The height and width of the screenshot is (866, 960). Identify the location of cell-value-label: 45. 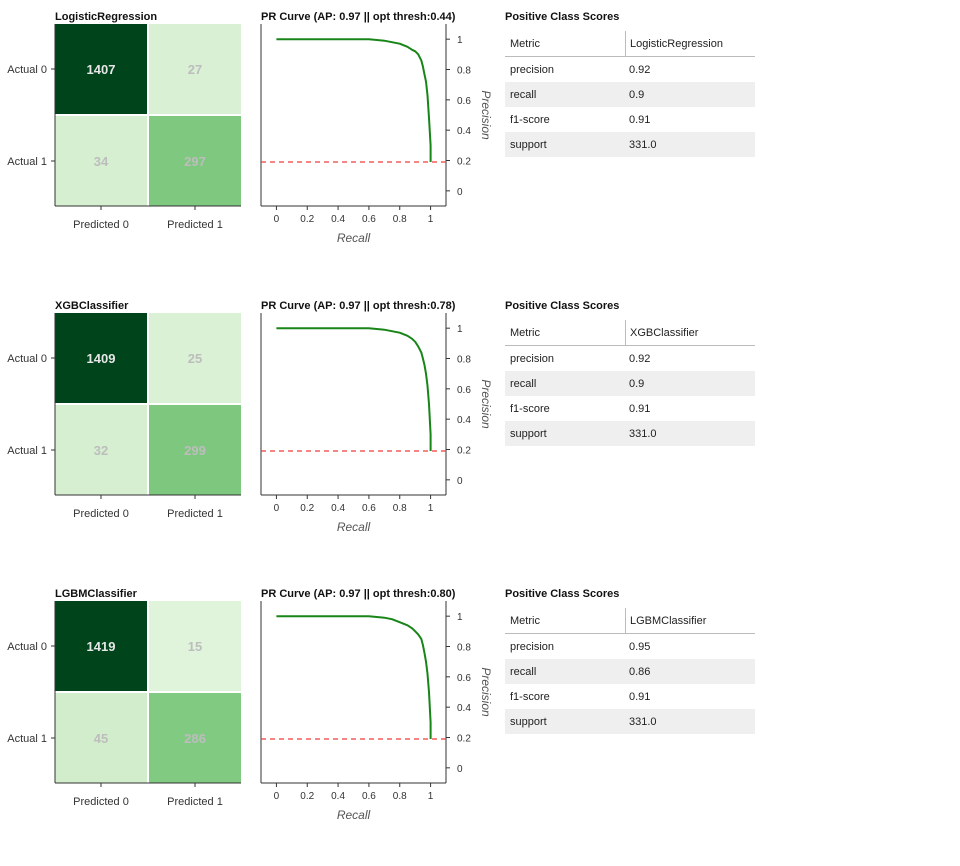
(101, 738).